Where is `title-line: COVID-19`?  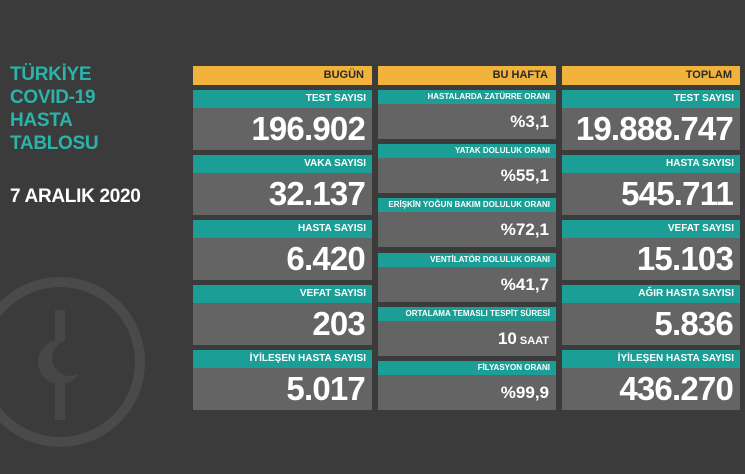 title-line: COVID-19 is located at coordinates (53, 97).